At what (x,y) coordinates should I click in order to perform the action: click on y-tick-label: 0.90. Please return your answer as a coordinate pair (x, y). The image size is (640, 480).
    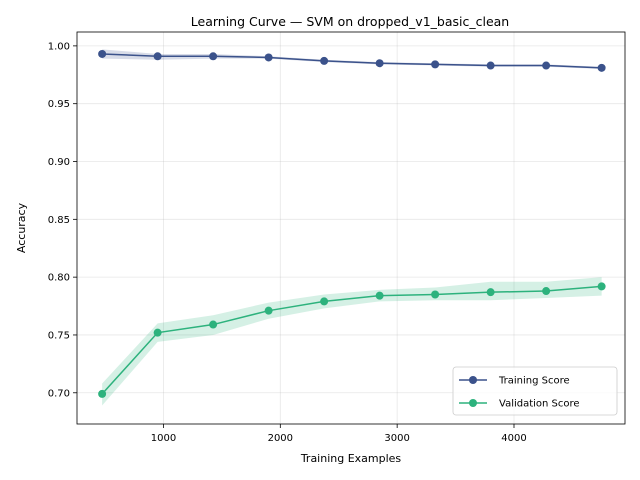
    Looking at the image, I should click on (59, 162).